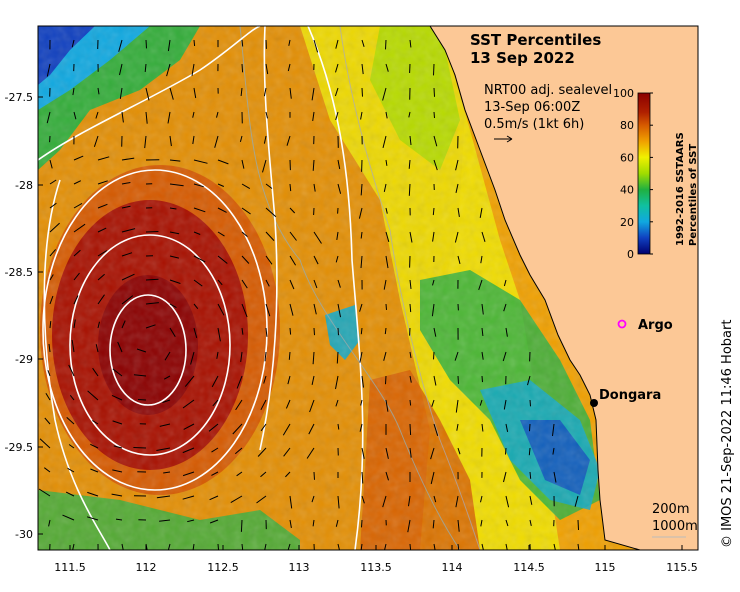  What do you see at coordinates (727, 434) in the screenshot?
I see `credit-text: © IMOS 21-Sep-2022 11:46 Hobart` at bounding box center [727, 434].